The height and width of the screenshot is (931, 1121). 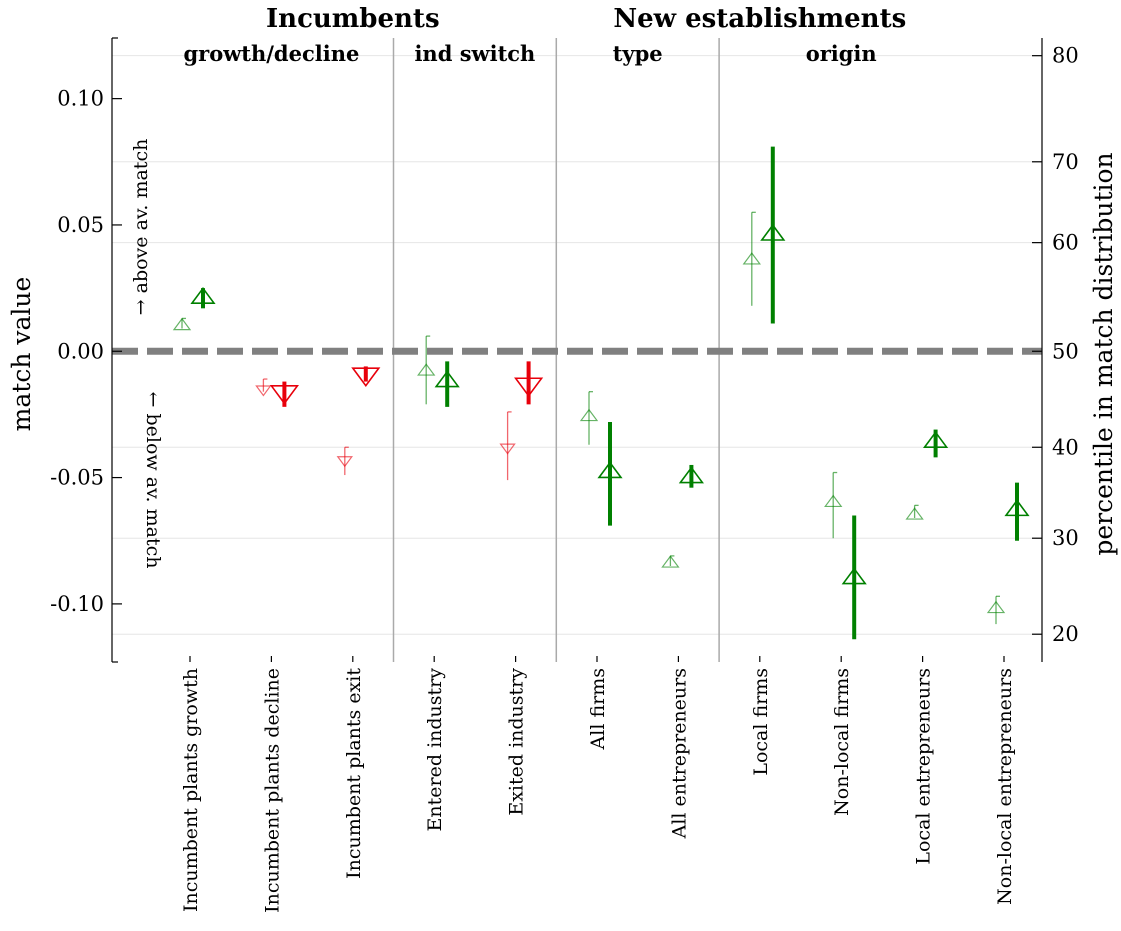 I want to click on category-label: Incumbent plants decline, so click(x=272, y=790).